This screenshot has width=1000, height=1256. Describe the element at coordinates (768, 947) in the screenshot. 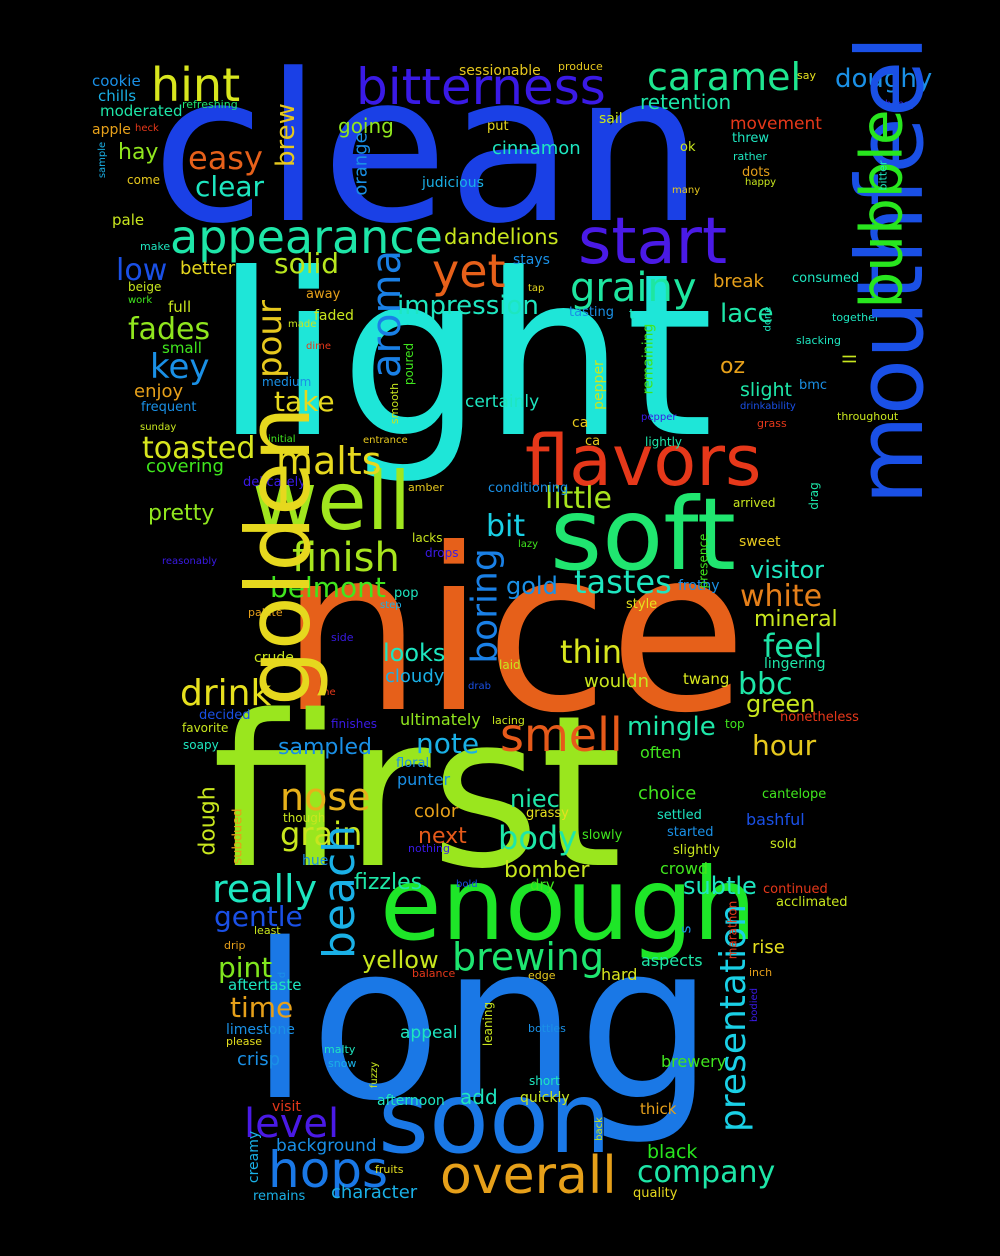

I see `word-d: rise` at that location.